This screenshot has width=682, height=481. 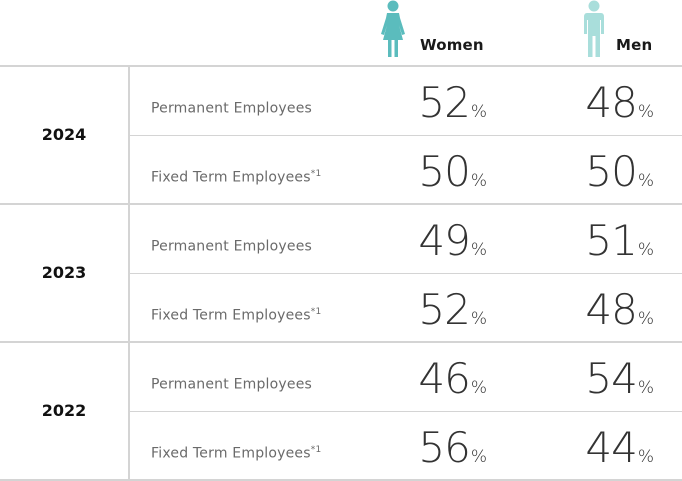 I want to click on year-label: 2022, so click(x=64, y=410).